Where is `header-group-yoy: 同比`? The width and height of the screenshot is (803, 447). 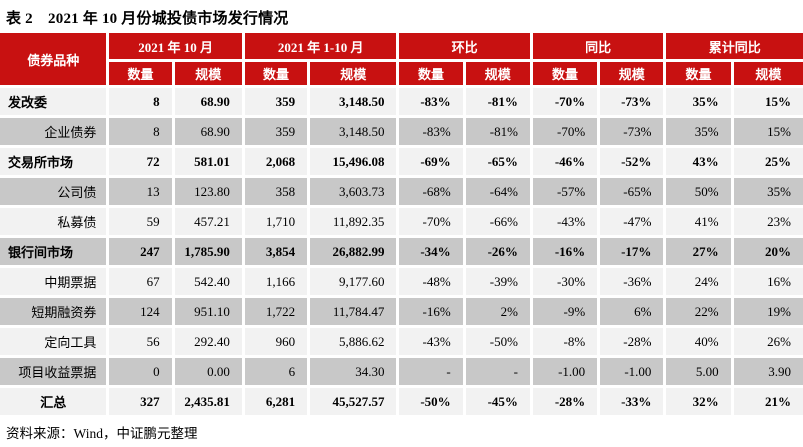 header-group-yoy: 同比 is located at coordinates (598, 46).